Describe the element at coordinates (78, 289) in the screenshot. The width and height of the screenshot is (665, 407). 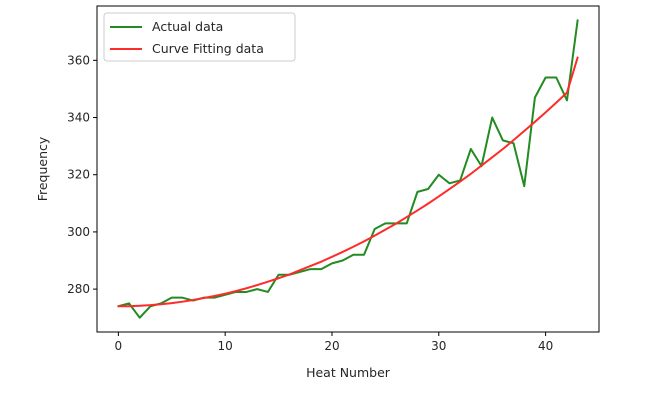
I see `y-tick-label: 280` at that location.